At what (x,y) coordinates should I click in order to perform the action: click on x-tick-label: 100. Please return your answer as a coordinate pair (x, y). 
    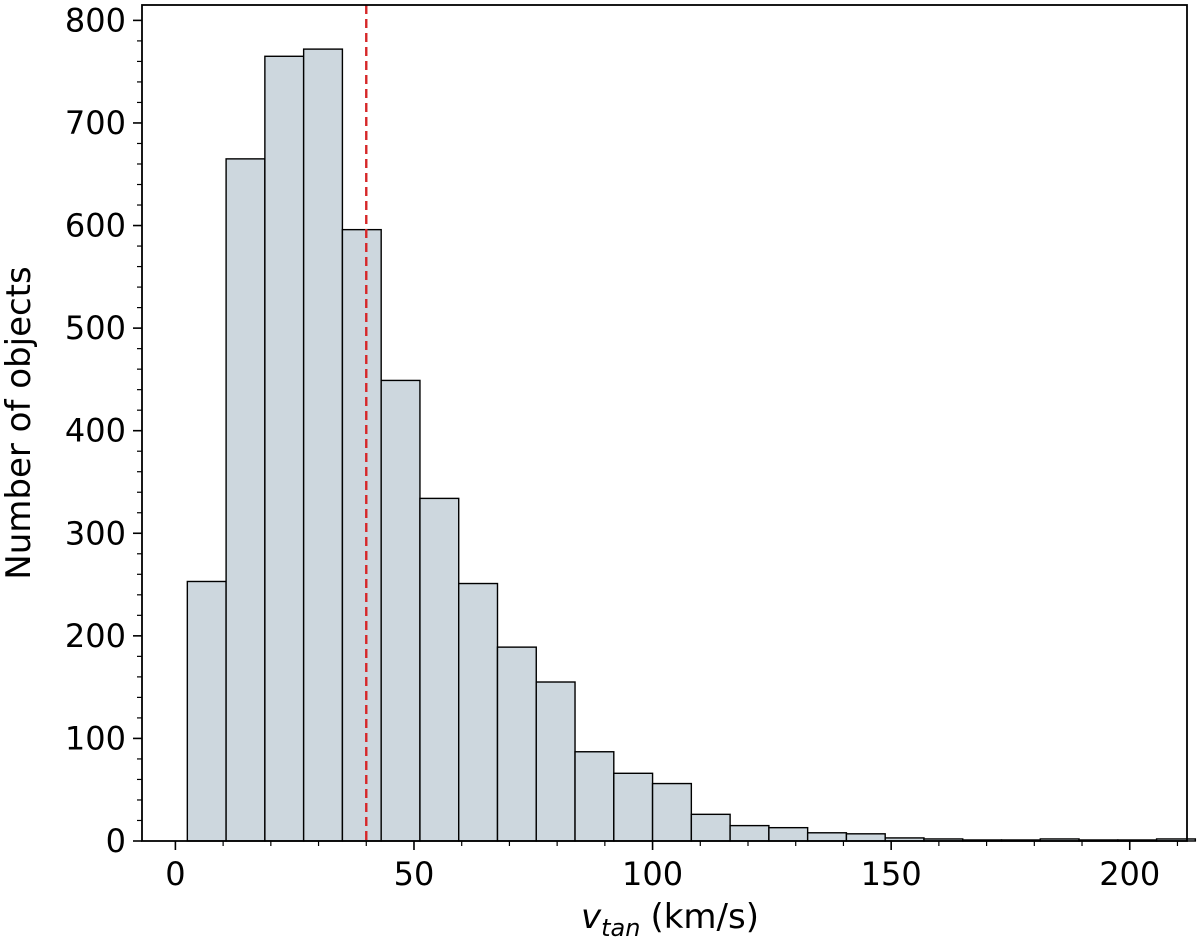
    Looking at the image, I should click on (652, 874).